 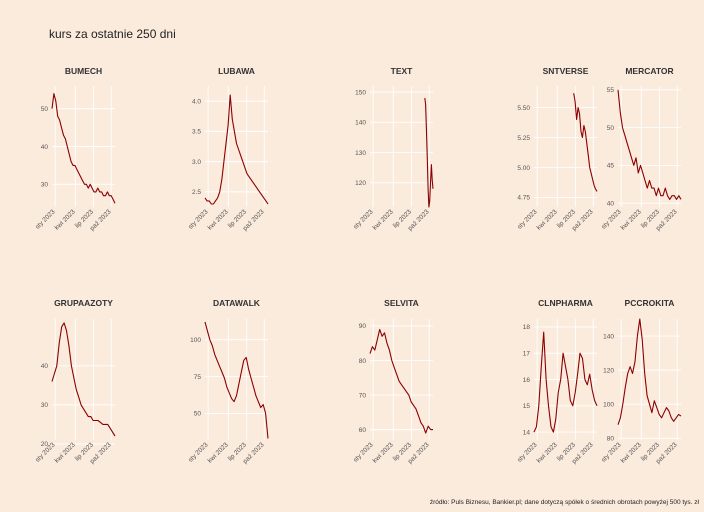 I want to click on y-tick-label: 75, so click(x=198, y=377).